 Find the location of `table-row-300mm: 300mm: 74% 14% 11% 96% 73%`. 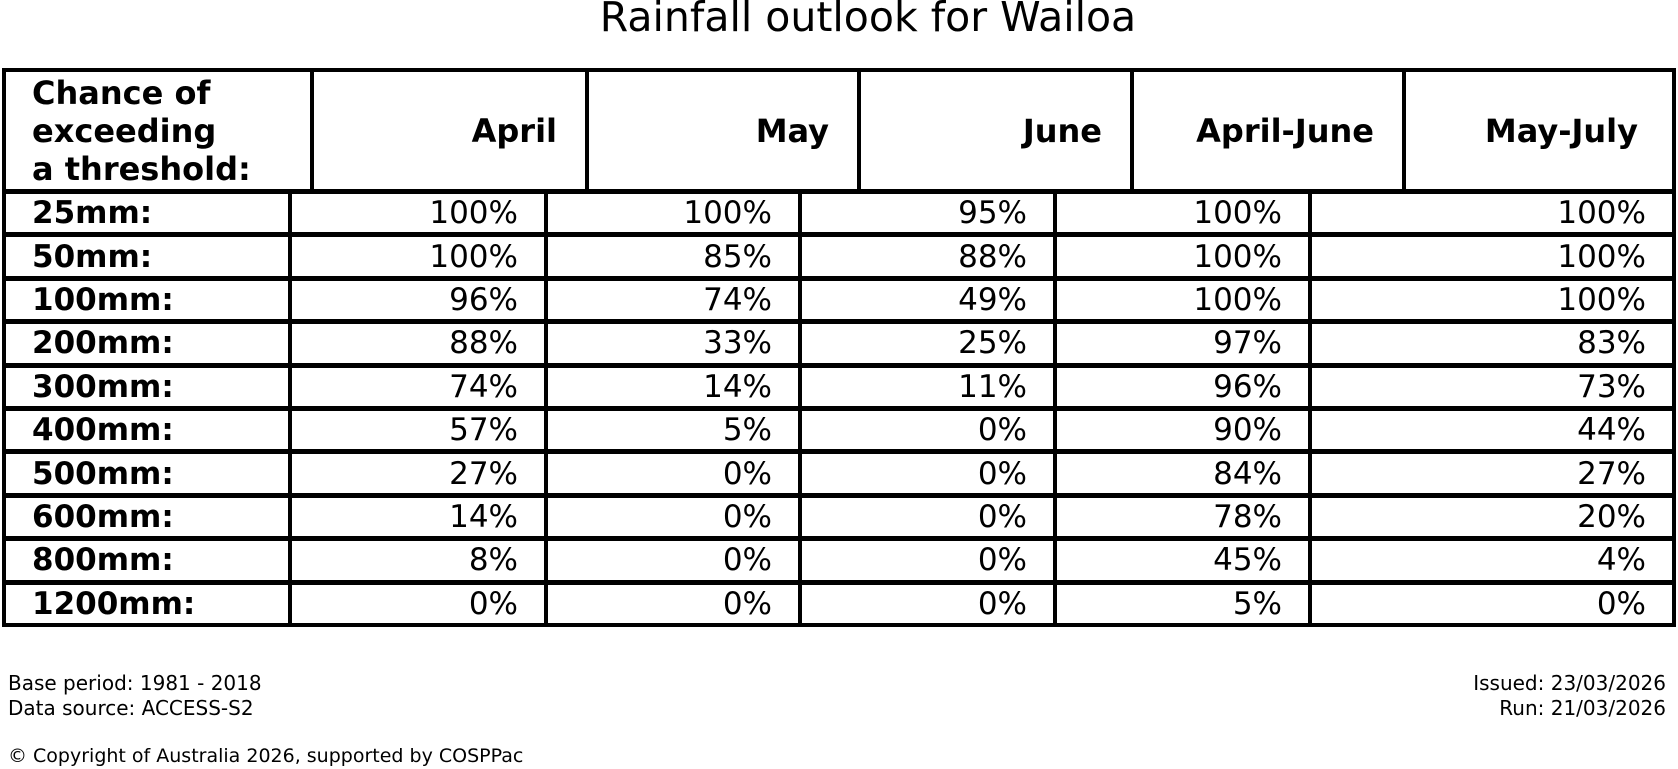

table-row-300mm: 300mm: 74% 14% 11% 96% 73% is located at coordinates (839, 389).